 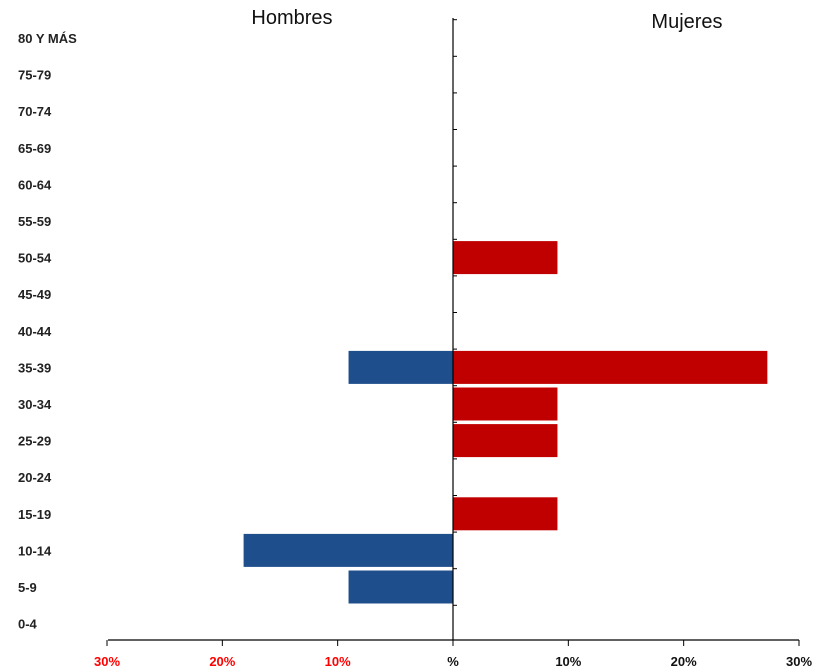 I want to click on age-group-label: 75-79, so click(x=34, y=75).